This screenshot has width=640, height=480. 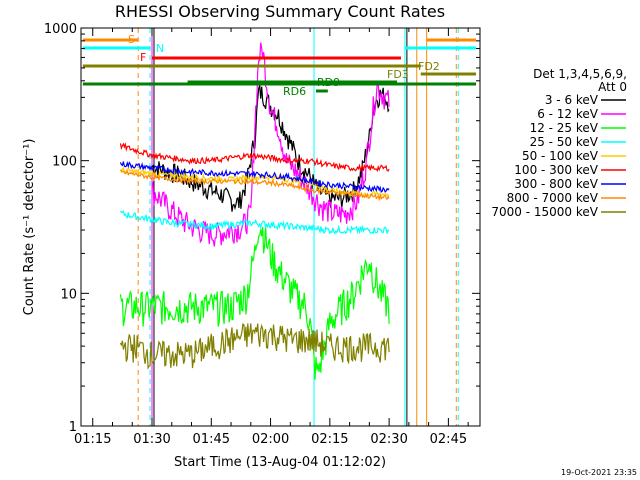 What do you see at coordinates (599, 472) in the screenshot?
I see `footer-date: 19-Oct-2021 23:35` at bounding box center [599, 472].